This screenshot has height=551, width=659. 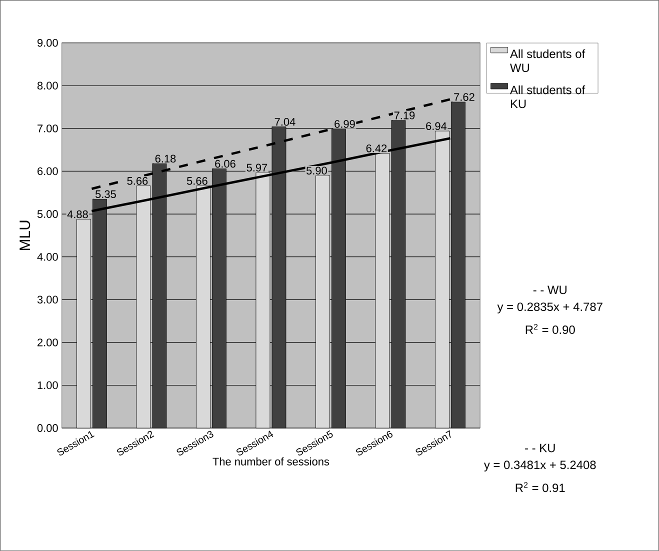 I want to click on data-label: 6.99, so click(x=344, y=124).